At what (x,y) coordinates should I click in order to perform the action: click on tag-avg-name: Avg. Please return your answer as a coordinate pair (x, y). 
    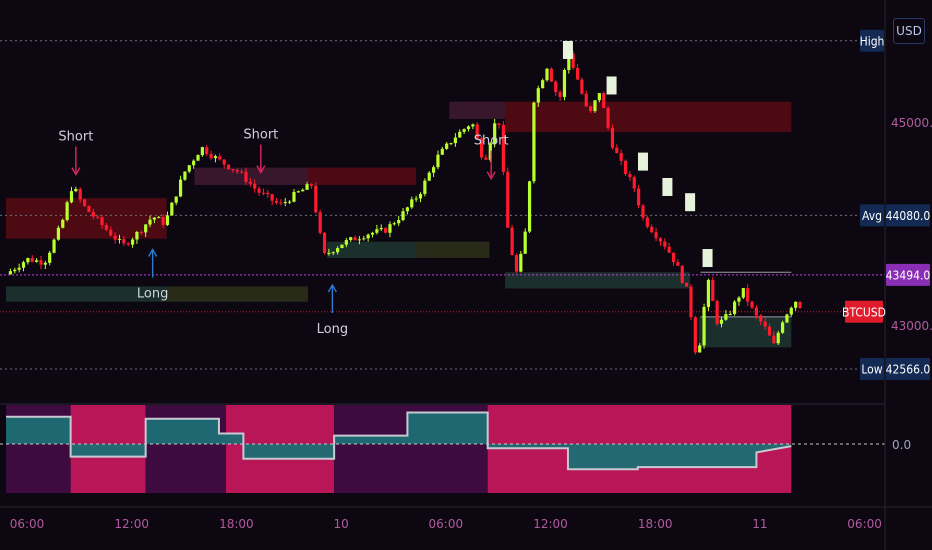
    Looking at the image, I should click on (872, 216).